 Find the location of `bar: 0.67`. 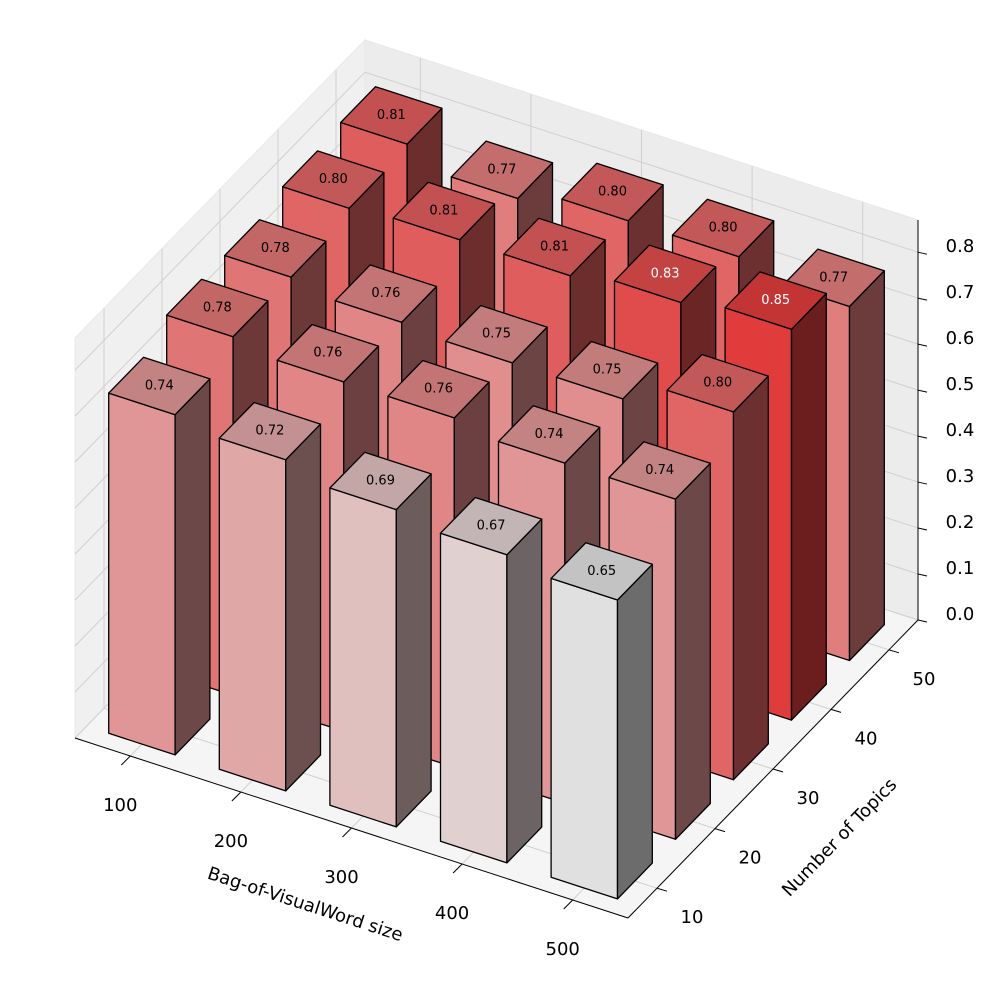

bar: 0.67 is located at coordinates (491, 680).